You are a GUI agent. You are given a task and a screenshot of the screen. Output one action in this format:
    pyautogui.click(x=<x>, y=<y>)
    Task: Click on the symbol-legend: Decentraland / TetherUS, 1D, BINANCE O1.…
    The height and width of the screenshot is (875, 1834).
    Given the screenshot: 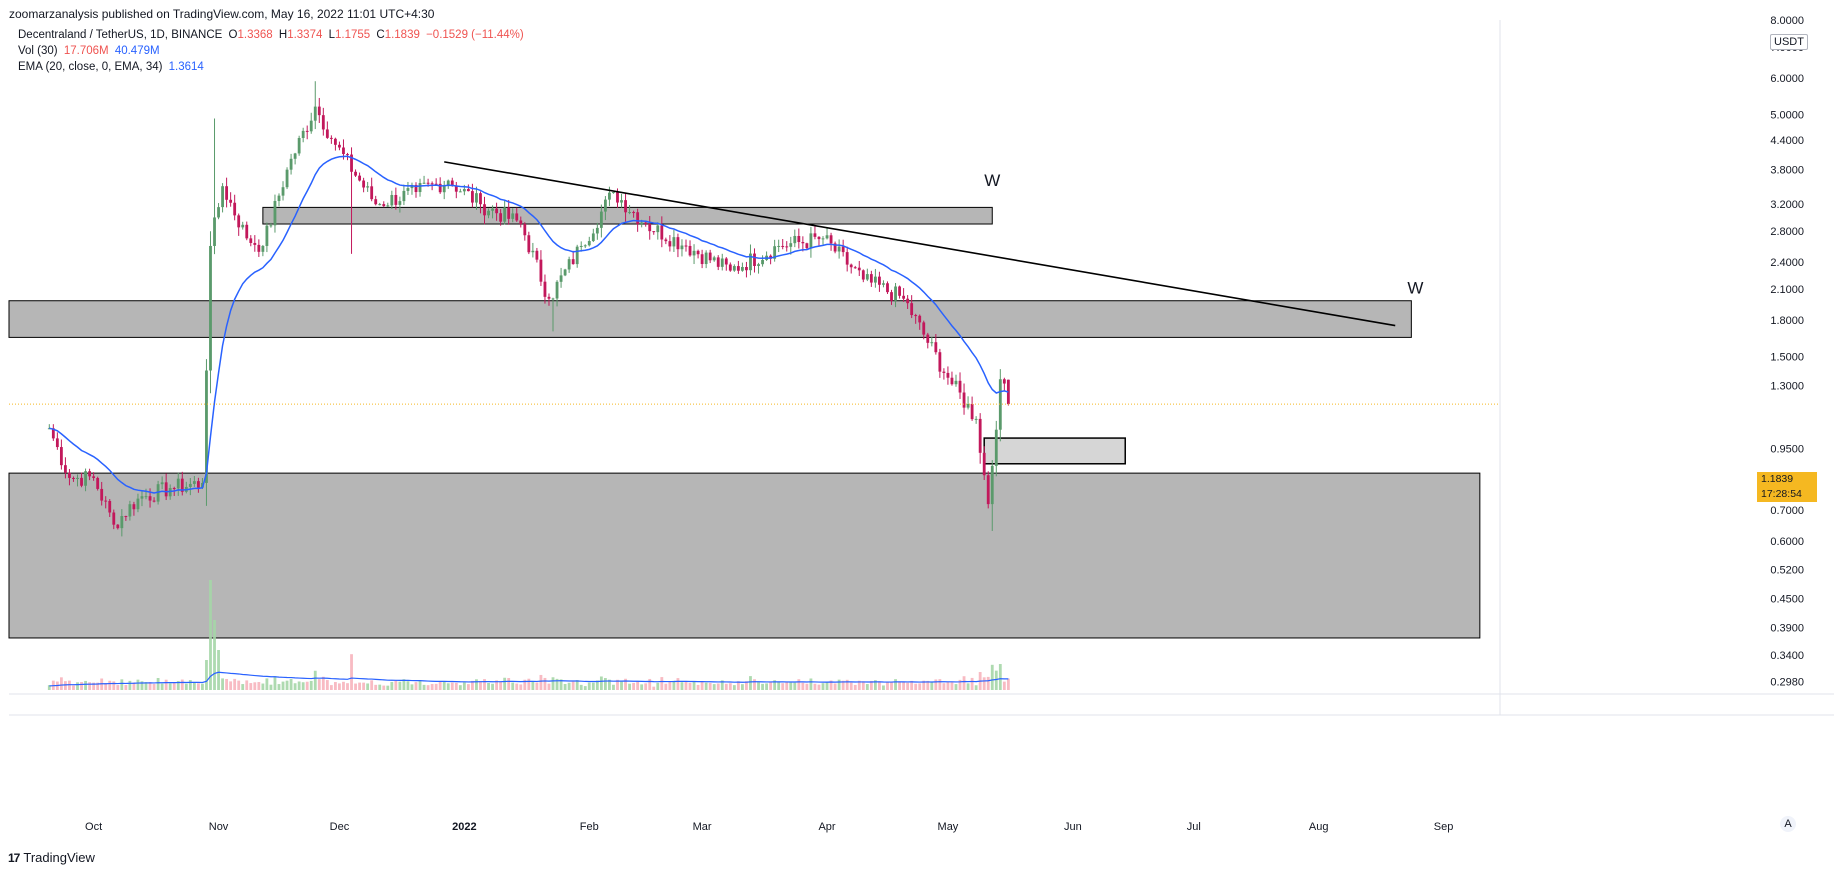 What is the action you would take?
    pyautogui.click(x=271, y=35)
    